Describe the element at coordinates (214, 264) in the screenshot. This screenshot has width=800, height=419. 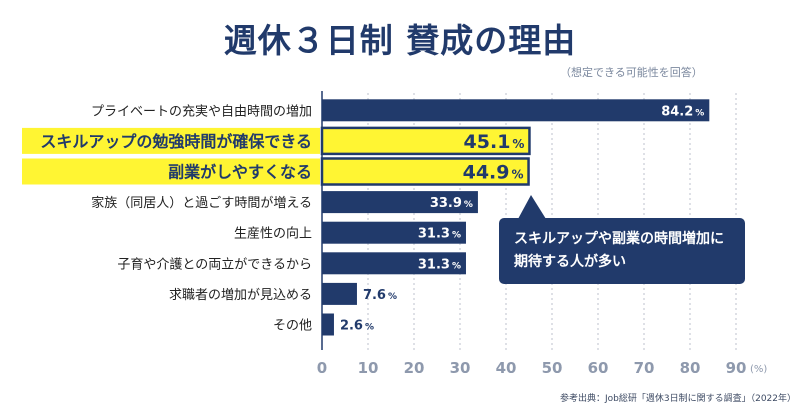
I see `category-label: 子育や介護との両立ができるから` at that location.